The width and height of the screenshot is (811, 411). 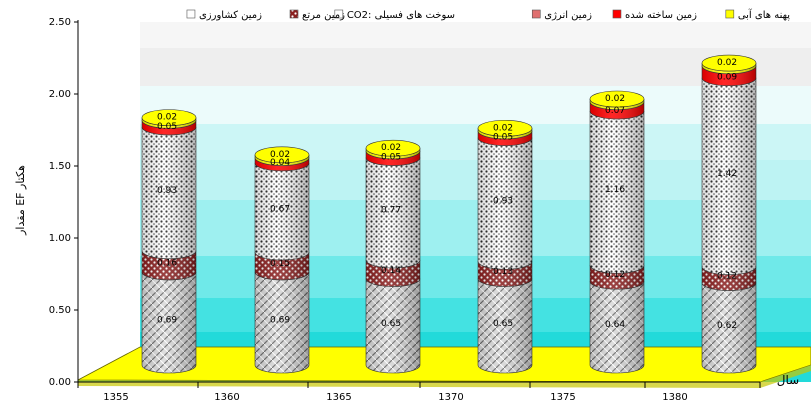 I want to click on cylinder-1360: 0.69 0.15 0.67 0.040.02, so click(x=282, y=260).